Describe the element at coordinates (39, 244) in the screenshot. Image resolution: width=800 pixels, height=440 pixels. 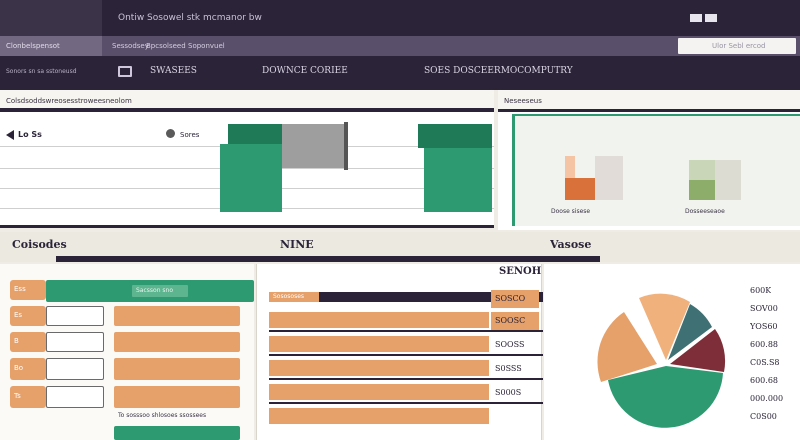
I see `section-title-left: Coisodes` at that location.